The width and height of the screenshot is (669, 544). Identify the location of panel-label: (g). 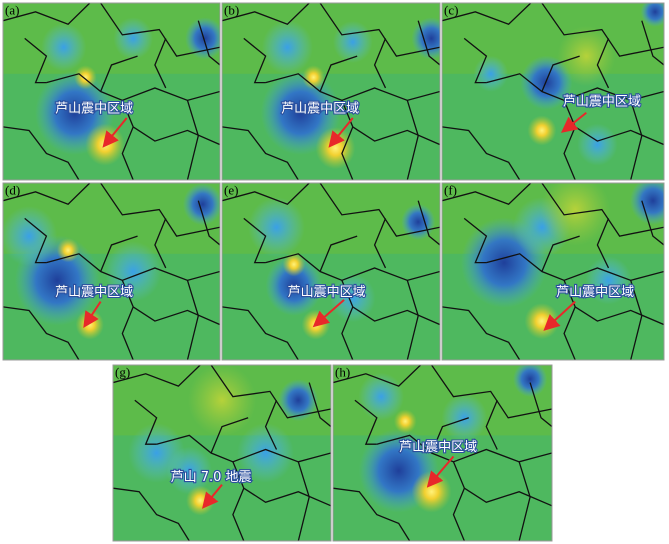
(122, 372).